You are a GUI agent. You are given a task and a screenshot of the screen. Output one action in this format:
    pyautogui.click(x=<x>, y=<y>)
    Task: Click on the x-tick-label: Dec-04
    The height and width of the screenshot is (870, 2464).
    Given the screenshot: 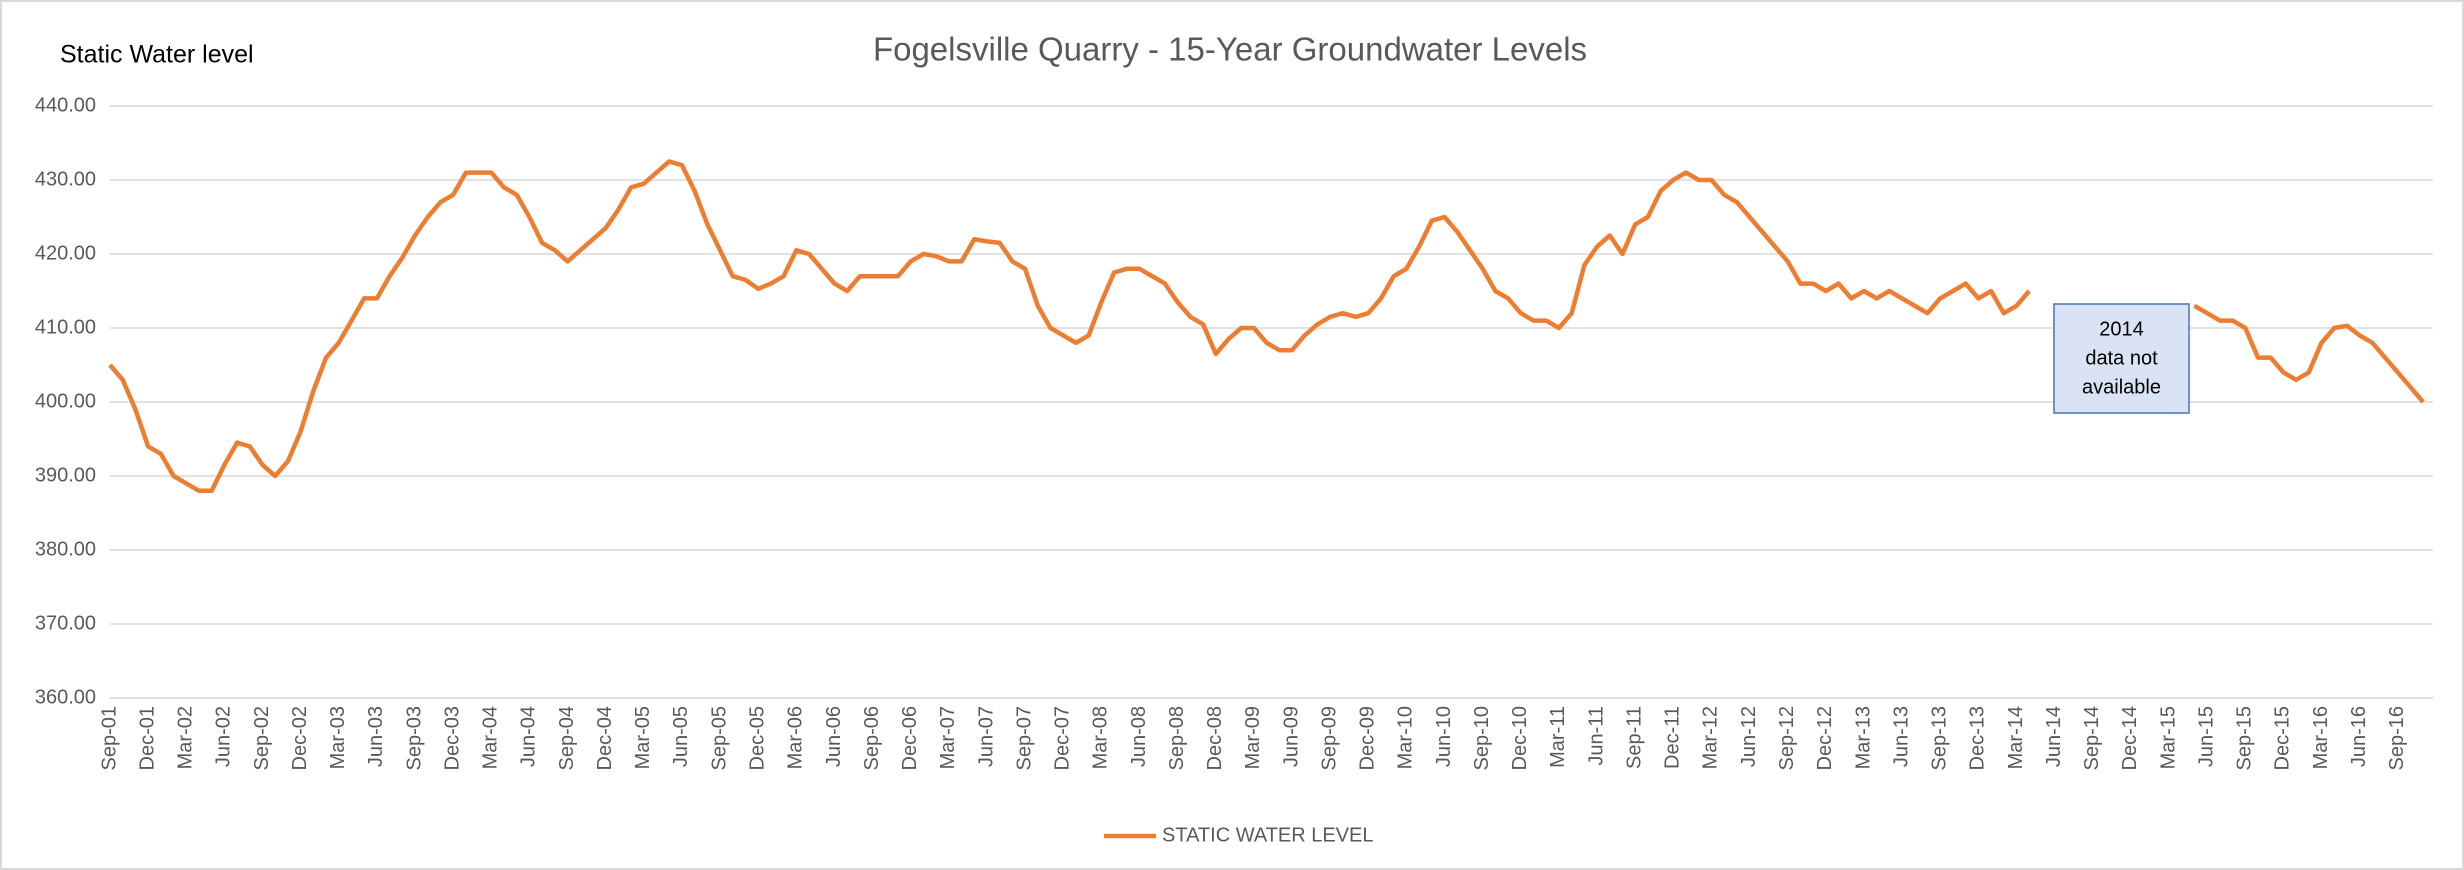 What is the action you would take?
    pyautogui.click(x=605, y=738)
    